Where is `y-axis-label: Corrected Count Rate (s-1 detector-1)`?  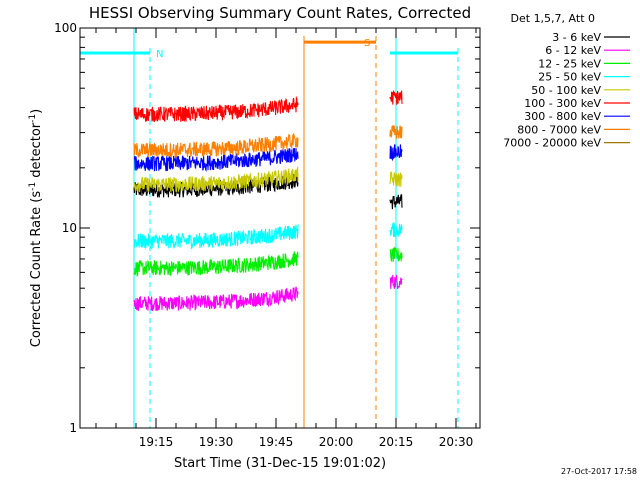 y-axis-label: Corrected Count Rate (s-1 detector-1) is located at coordinates (36, 228).